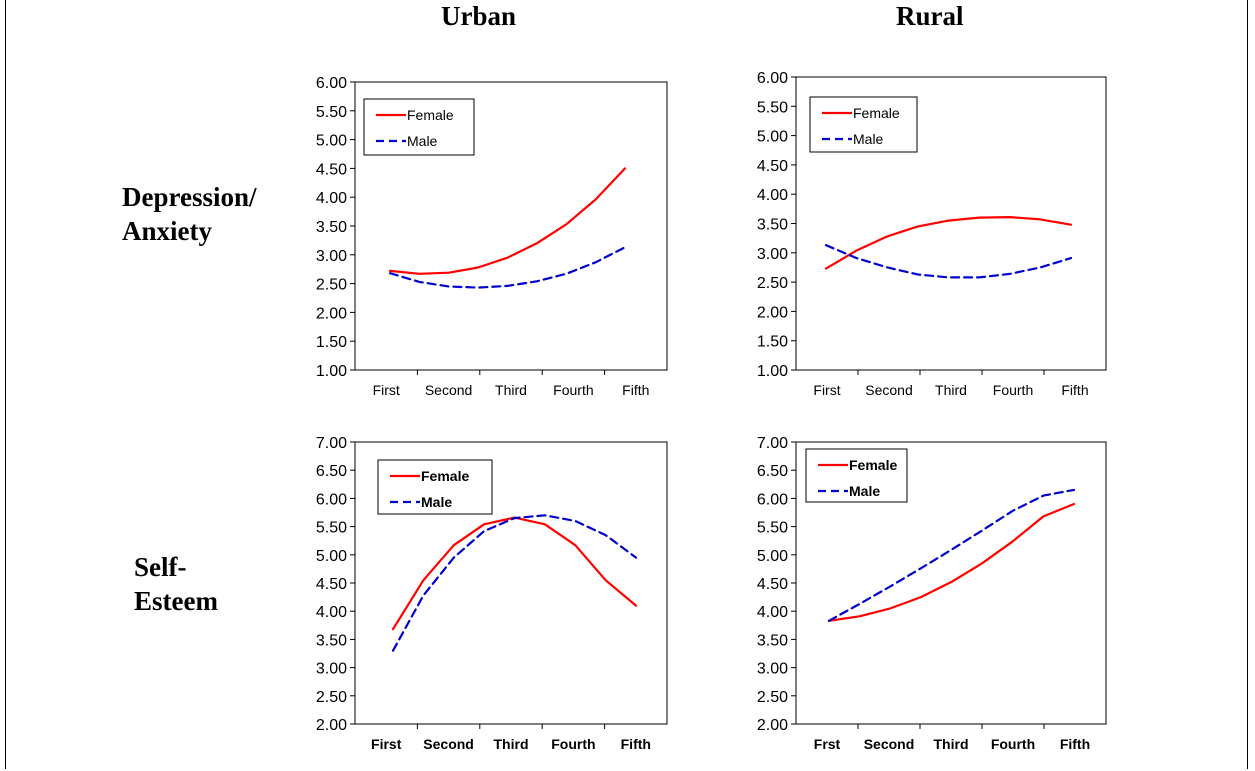 The width and height of the screenshot is (1255, 771). What do you see at coordinates (176, 584) in the screenshot?
I see `row-title-self-esteem: Self- Esteem` at bounding box center [176, 584].